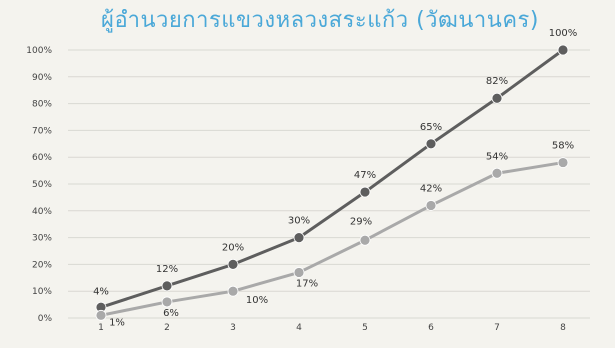 Image resolution: width=615 pixels, height=348 pixels. Describe the element at coordinates (45, 319) in the screenshot. I see `y-tick-label: 0%` at that location.